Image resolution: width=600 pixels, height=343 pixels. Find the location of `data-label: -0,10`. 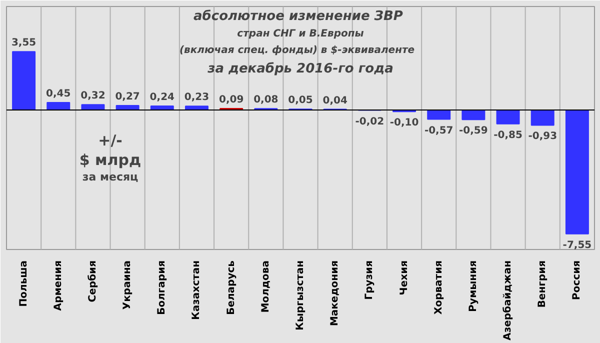

data-label: -0,10 is located at coordinates (404, 123).